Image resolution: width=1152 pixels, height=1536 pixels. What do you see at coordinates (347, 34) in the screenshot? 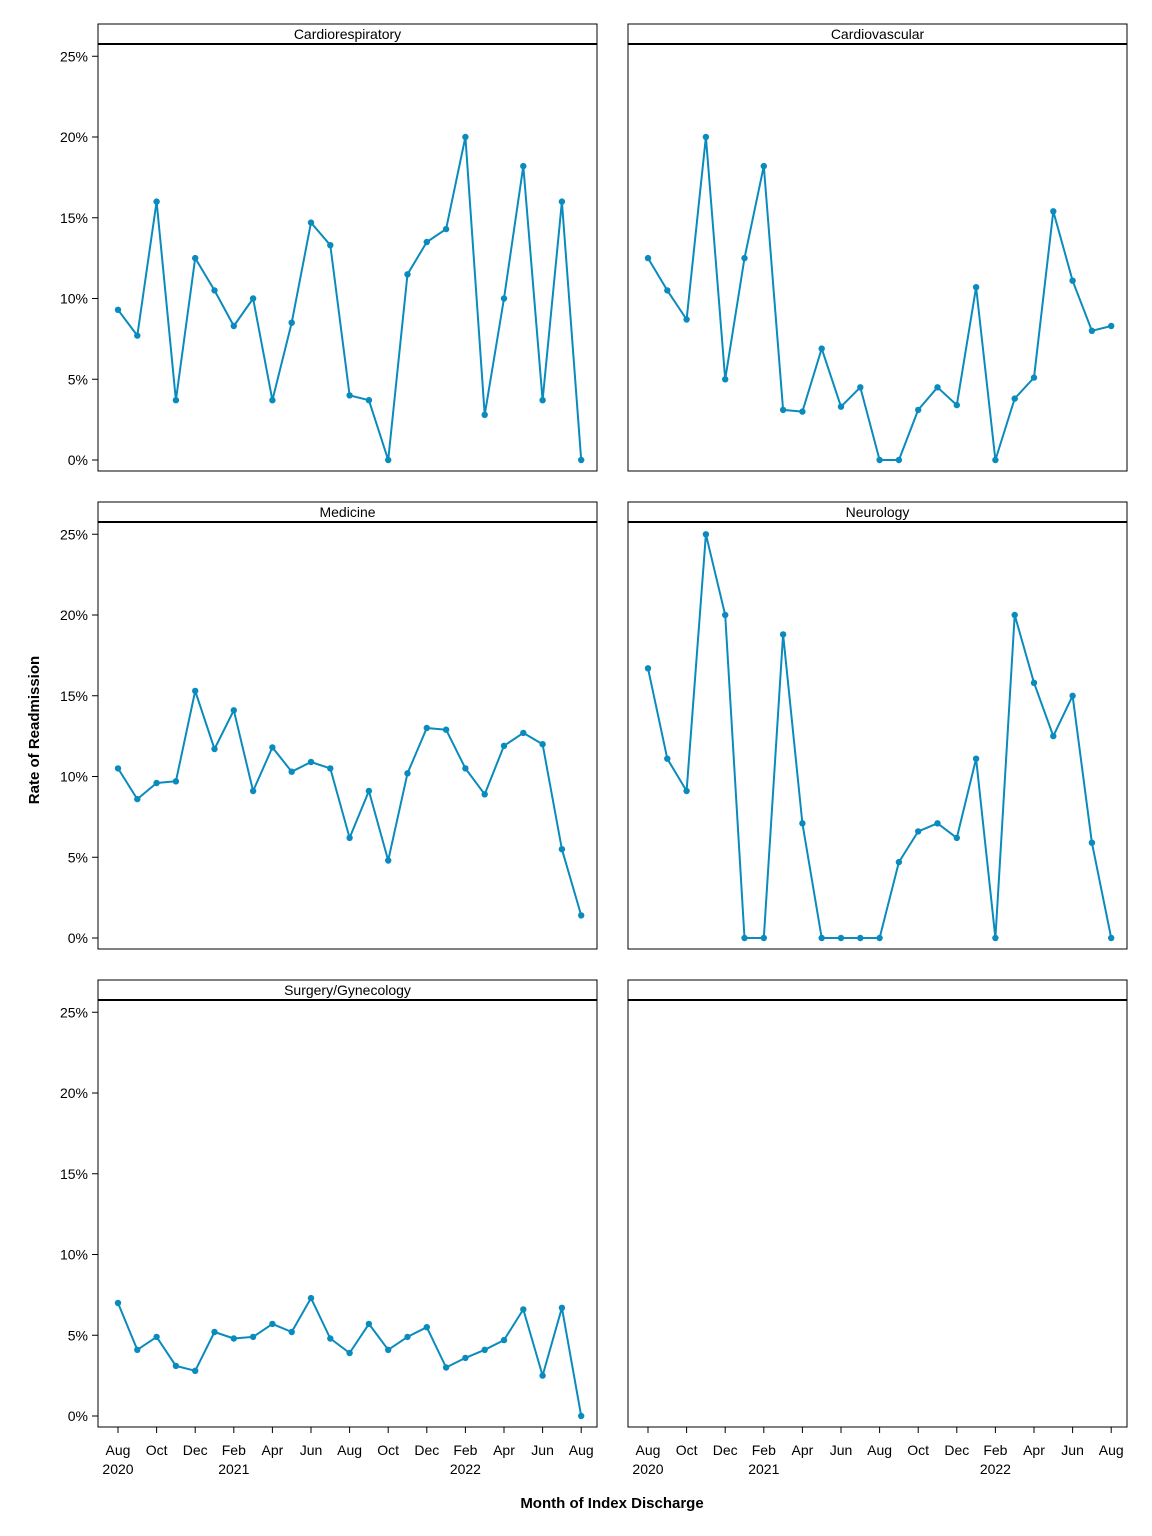
I see `panel-strip-label: Cardiorespiratory` at bounding box center [347, 34].